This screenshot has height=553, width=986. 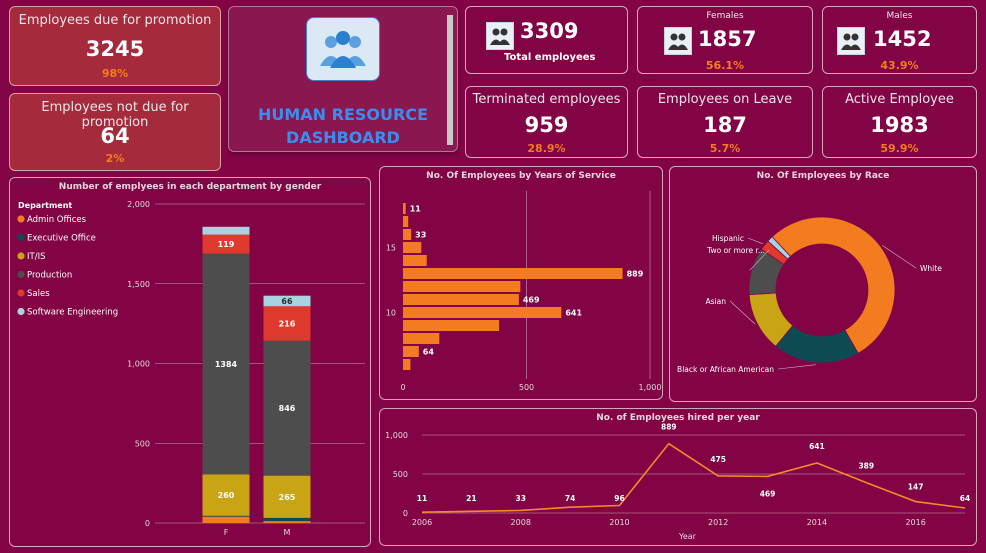 What do you see at coordinates (728, 238) in the screenshot?
I see `slice-label: Hispanic` at bounding box center [728, 238].